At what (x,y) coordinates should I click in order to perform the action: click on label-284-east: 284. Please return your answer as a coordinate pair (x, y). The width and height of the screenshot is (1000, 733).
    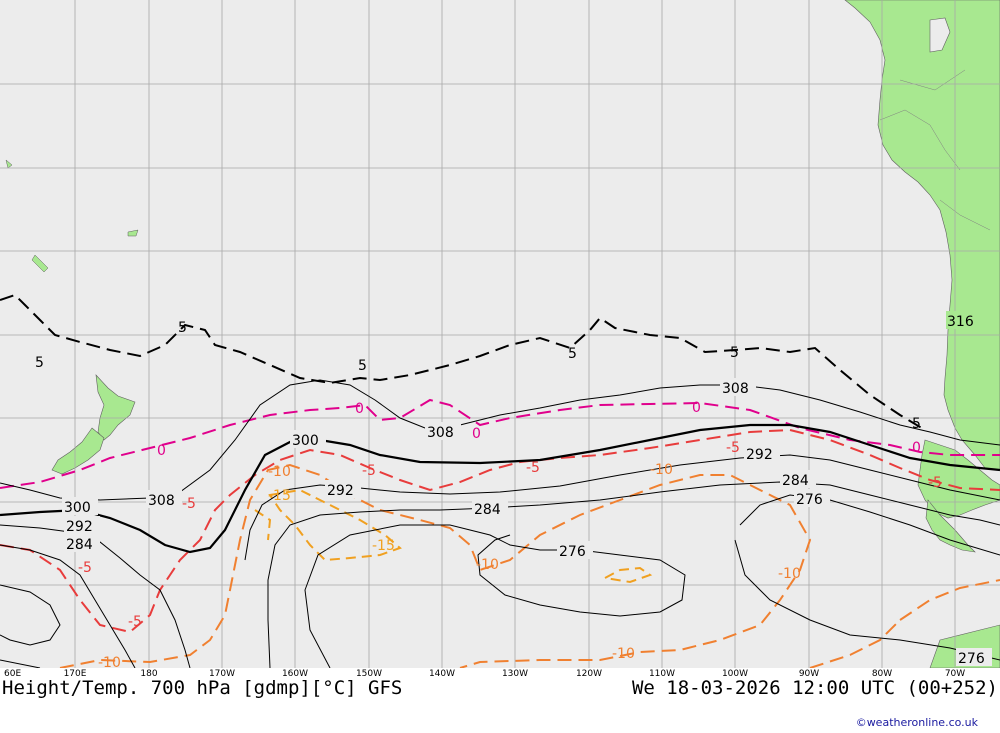
    Looking at the image, I should click on (795, 481).